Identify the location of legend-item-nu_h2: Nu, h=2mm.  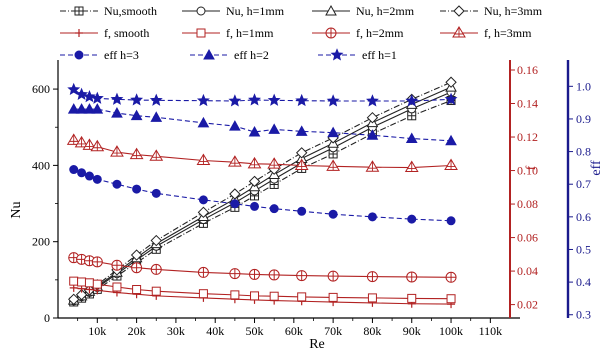
(363, 11).